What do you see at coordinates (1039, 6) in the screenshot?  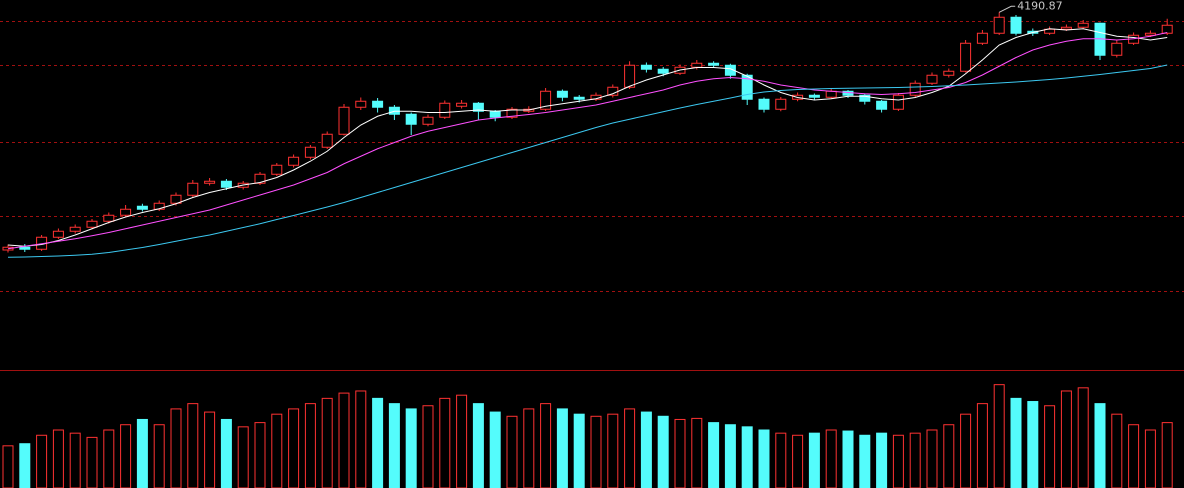 I see `high-label: 4190.87` at bounding box center [1039, 6].